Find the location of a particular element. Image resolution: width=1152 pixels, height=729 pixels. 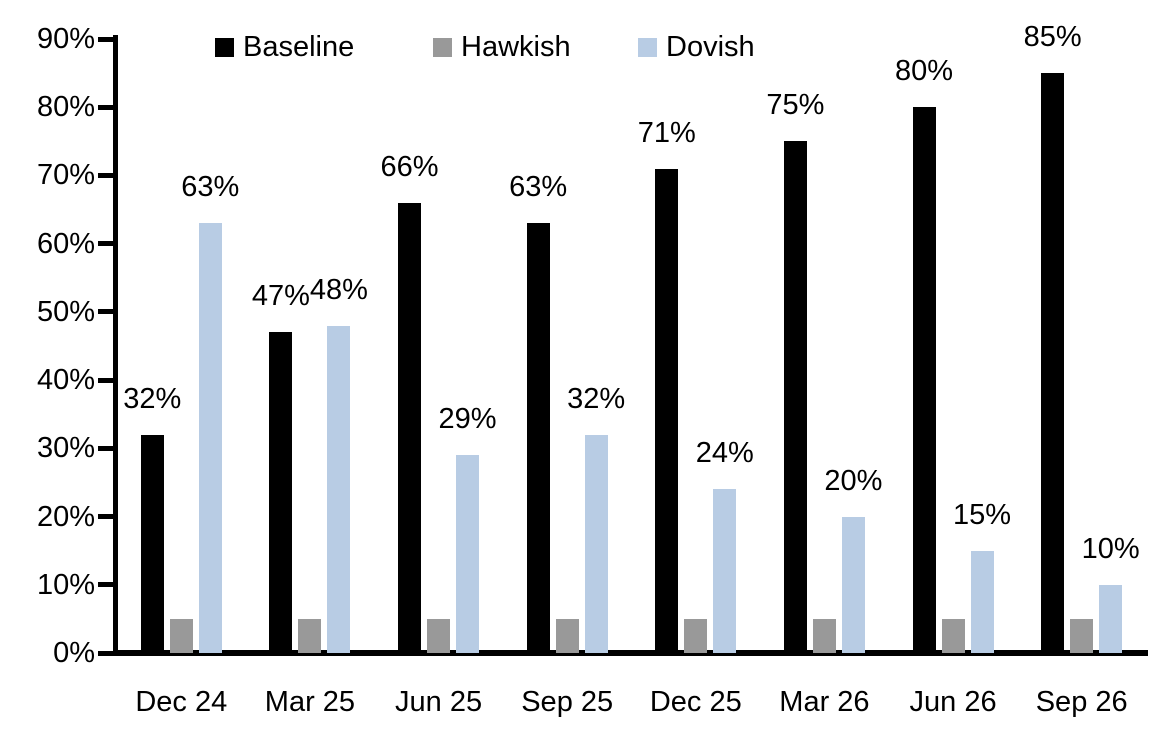

data-label: 66% is located at coordinates (409, 166).